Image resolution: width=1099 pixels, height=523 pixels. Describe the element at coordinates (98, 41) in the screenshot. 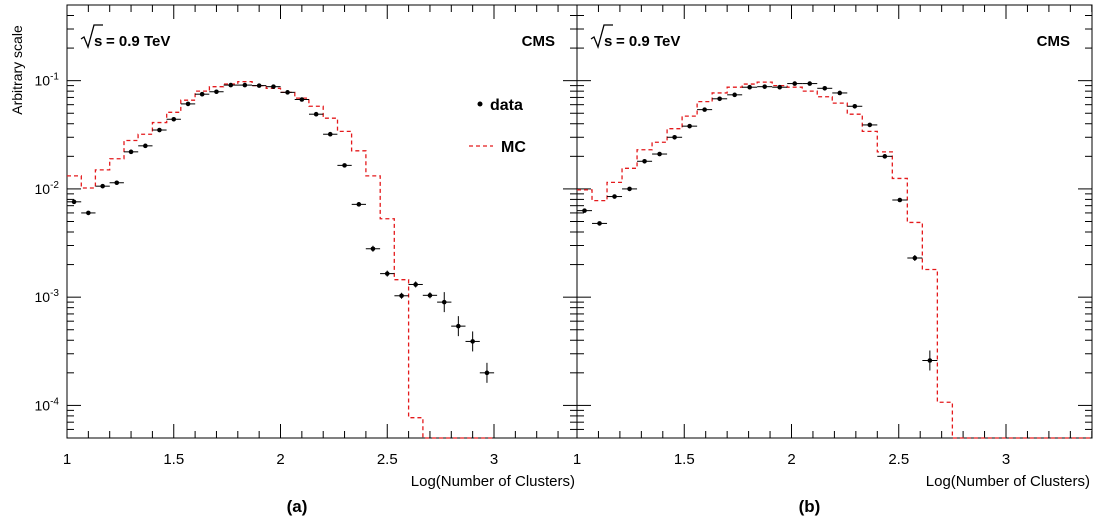

I see `sqrt-s-letter: s` at that location.